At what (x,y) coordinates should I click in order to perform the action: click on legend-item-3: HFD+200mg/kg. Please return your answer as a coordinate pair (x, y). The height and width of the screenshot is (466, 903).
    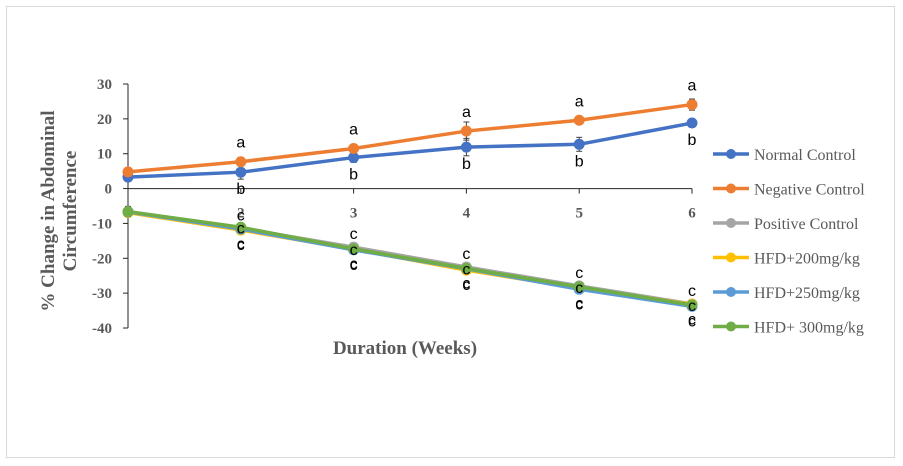
    Looking at the image, I should click on (786, 259).